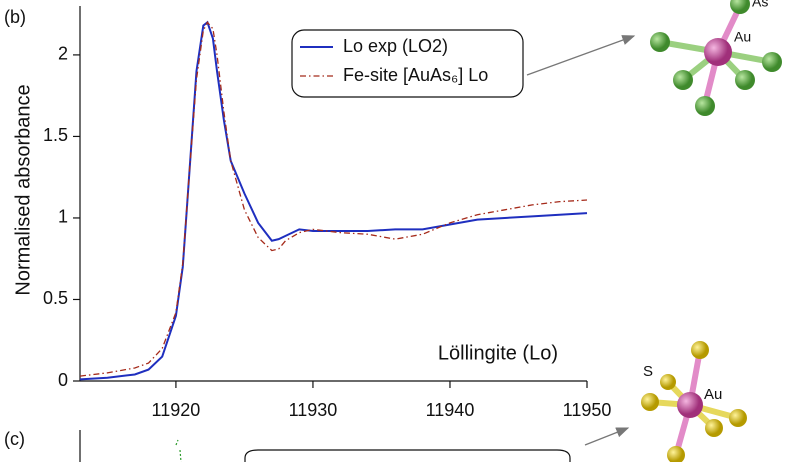 The width and height of the screenshot is (790, 462). What do you see at coordinates (648, 371) in the screenshot?
I see `atom-label: S` at bounding box center [648, 371].